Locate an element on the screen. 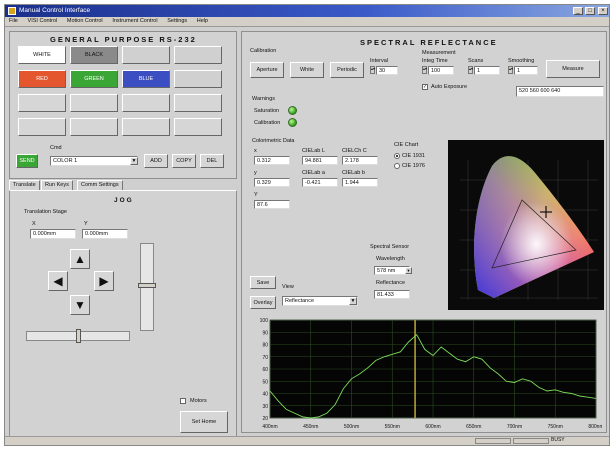 Image resolution: width=613 pixels, height=449 pixels. interval-label: Interval is located at coordinates (379, 61).